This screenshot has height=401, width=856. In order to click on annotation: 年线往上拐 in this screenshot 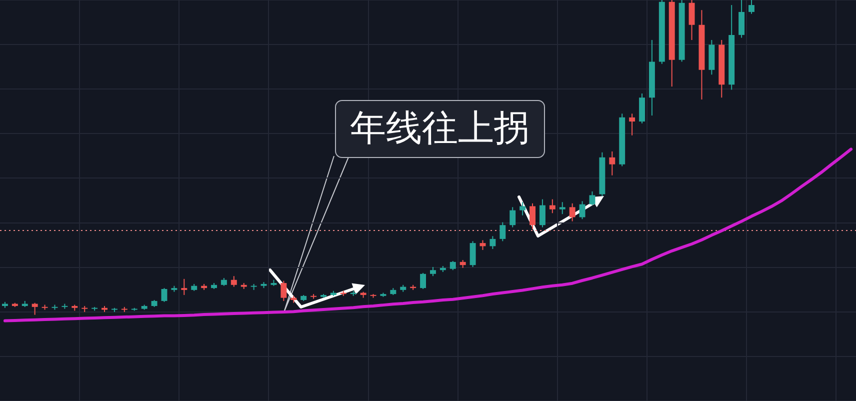, I will do `click(440, 129)`.